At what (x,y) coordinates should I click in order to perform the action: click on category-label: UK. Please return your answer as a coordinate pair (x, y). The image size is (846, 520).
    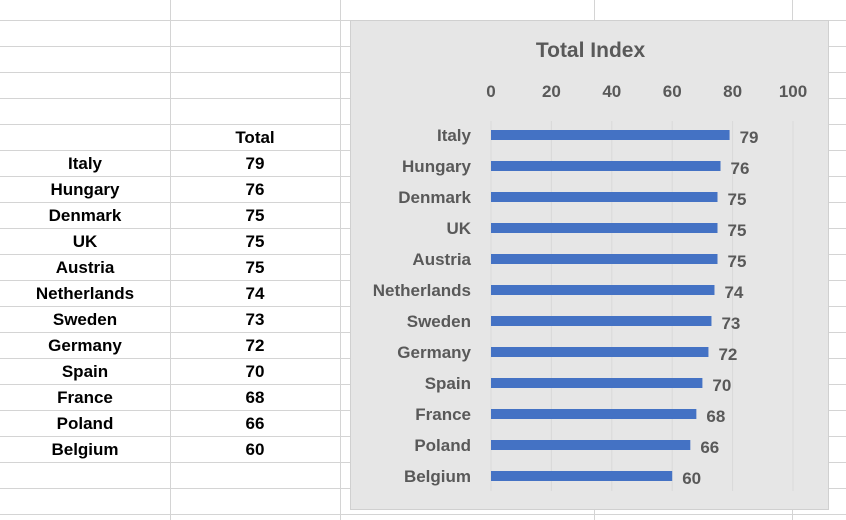
    Looking at the image, I should click on (458, 228).